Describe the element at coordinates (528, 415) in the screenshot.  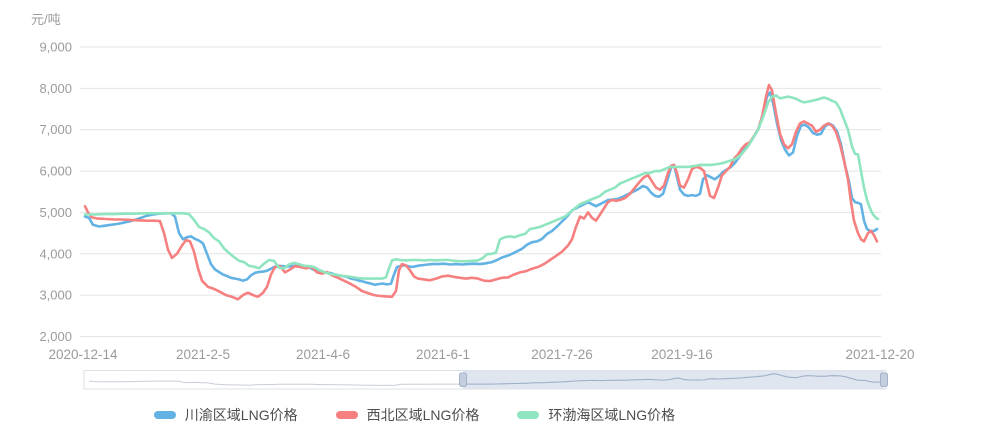
I see `legend-marker-huanbohai` at that location.